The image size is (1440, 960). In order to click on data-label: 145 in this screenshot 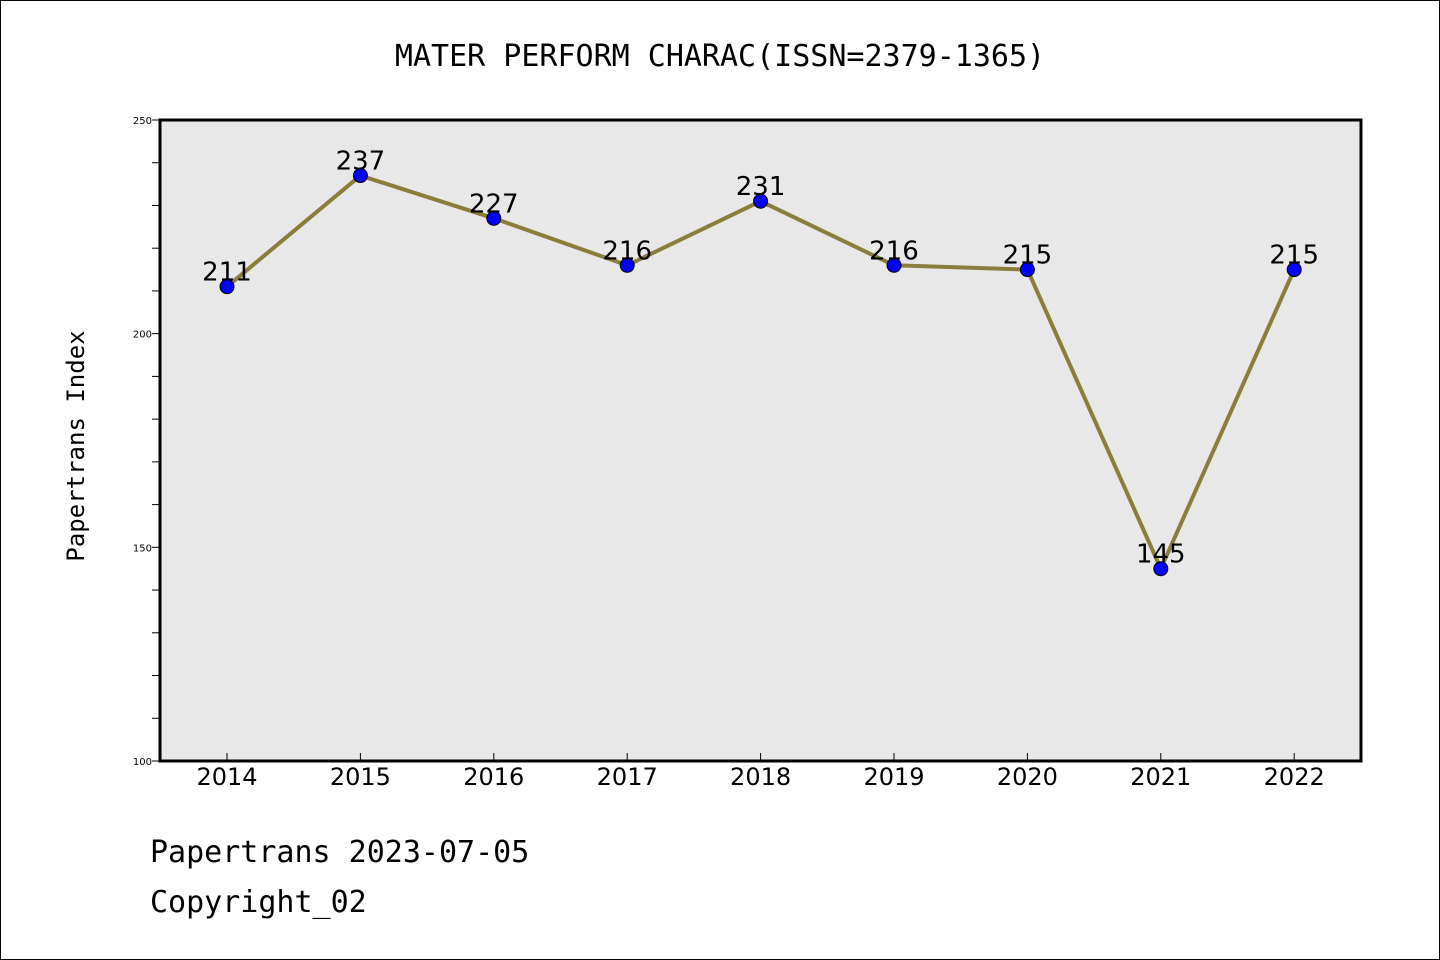, I will do `click(1161, 555)`.